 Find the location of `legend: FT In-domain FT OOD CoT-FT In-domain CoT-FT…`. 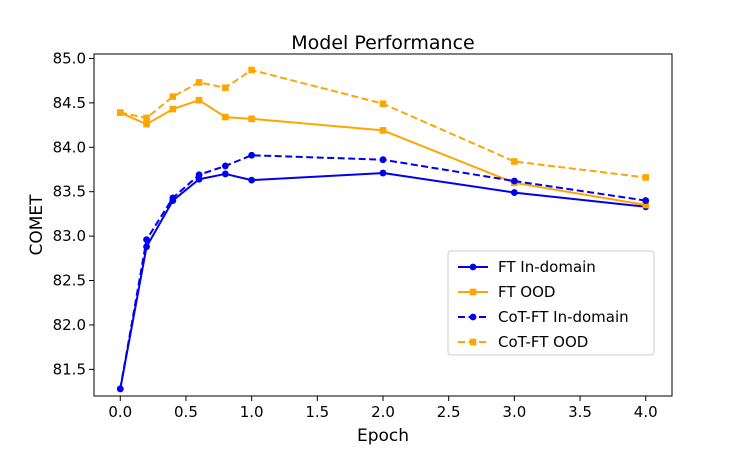

legend: FT In-domain FT OOD CoT-FT In-domain CoT-FT… is located at coordinates (551, 303).